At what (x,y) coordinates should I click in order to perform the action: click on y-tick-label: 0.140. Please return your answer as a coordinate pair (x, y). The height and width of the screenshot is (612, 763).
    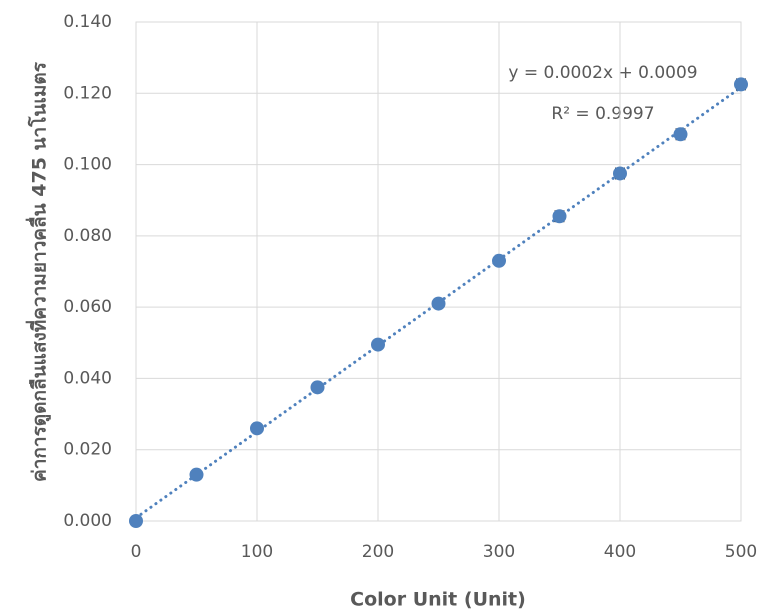
    Looking at the image, I should click on (87, 22).